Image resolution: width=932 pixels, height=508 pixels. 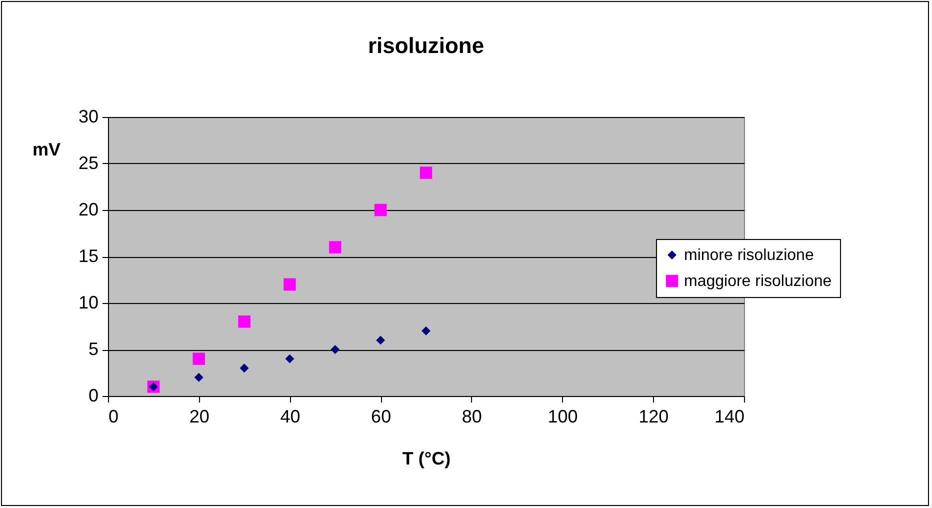 What do you see at coordinates (653, 416) in the screenshot?
I see `x-tick-label: 120` at bounding box center [653, 416].